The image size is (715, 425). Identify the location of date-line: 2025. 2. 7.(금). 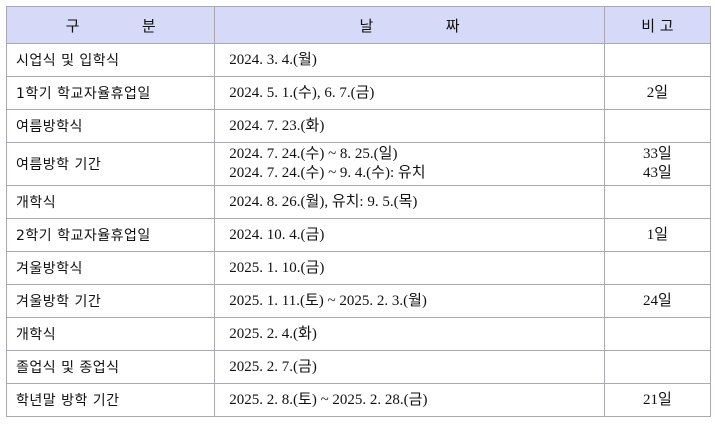
(273, 366).